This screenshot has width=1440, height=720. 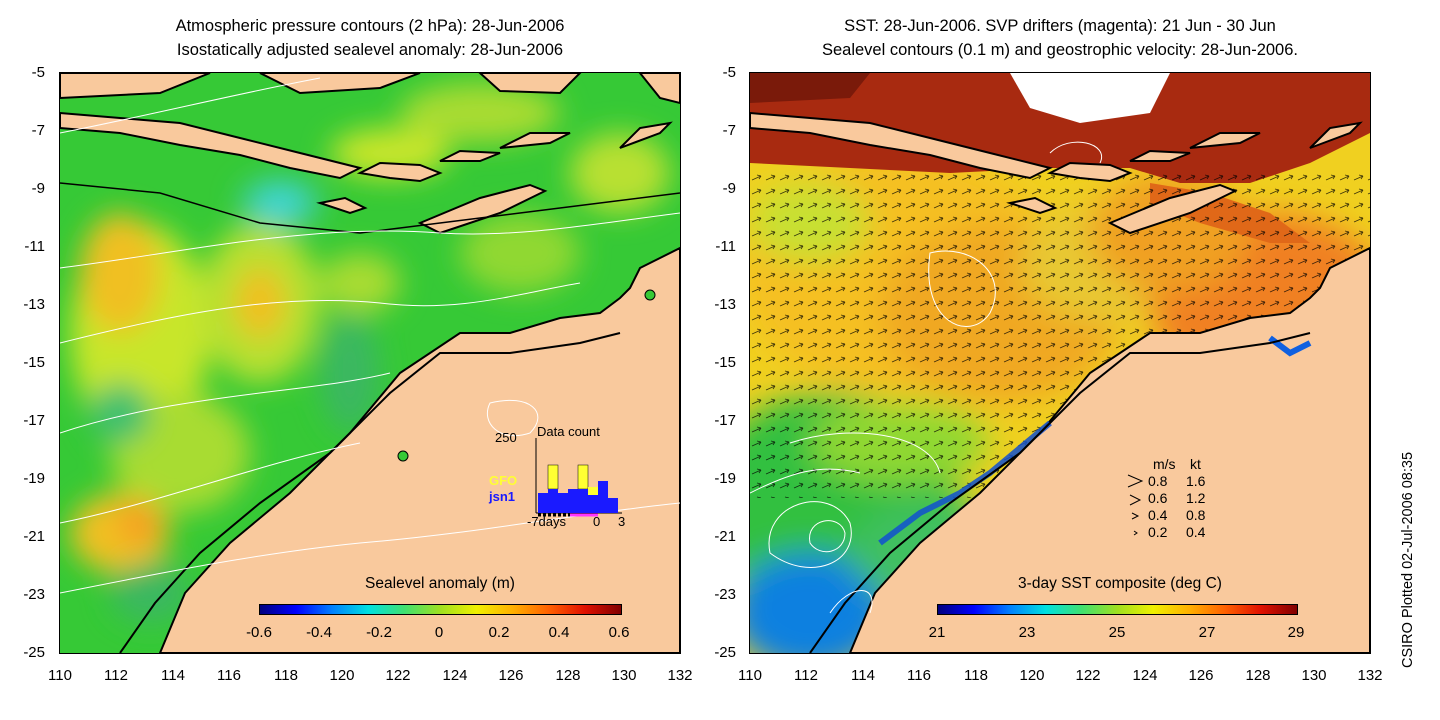 I want to click on left-x-tick-1: 110, so click(x=60, y=675).